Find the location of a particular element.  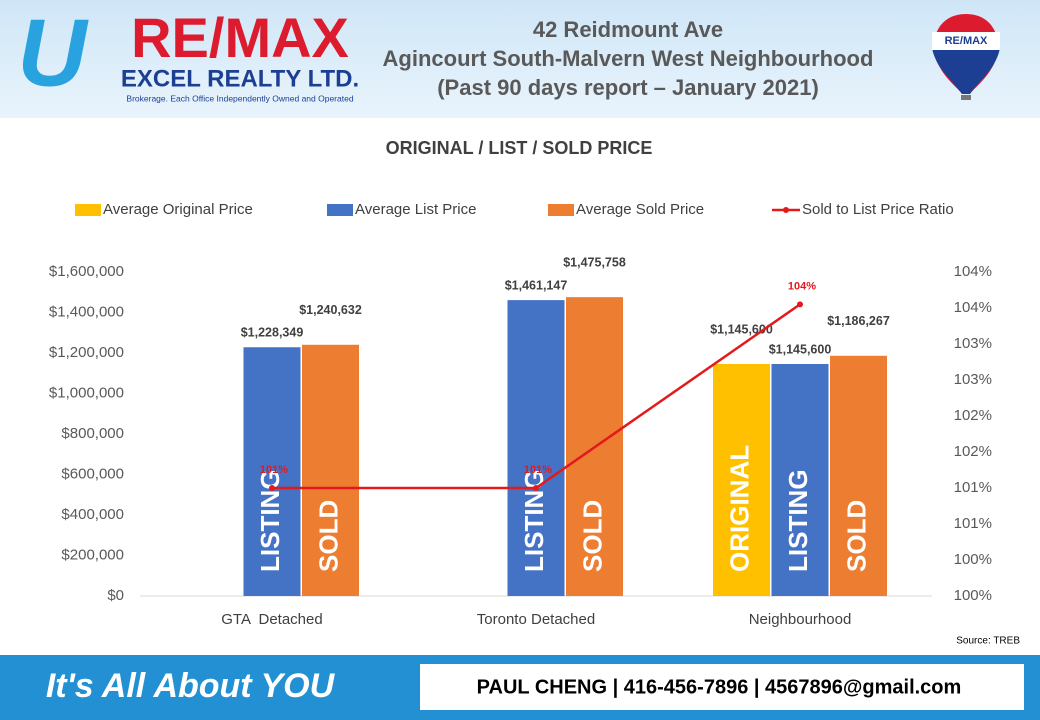

y-tick-label: $1,200,000 is located at coordinates (86, 352).